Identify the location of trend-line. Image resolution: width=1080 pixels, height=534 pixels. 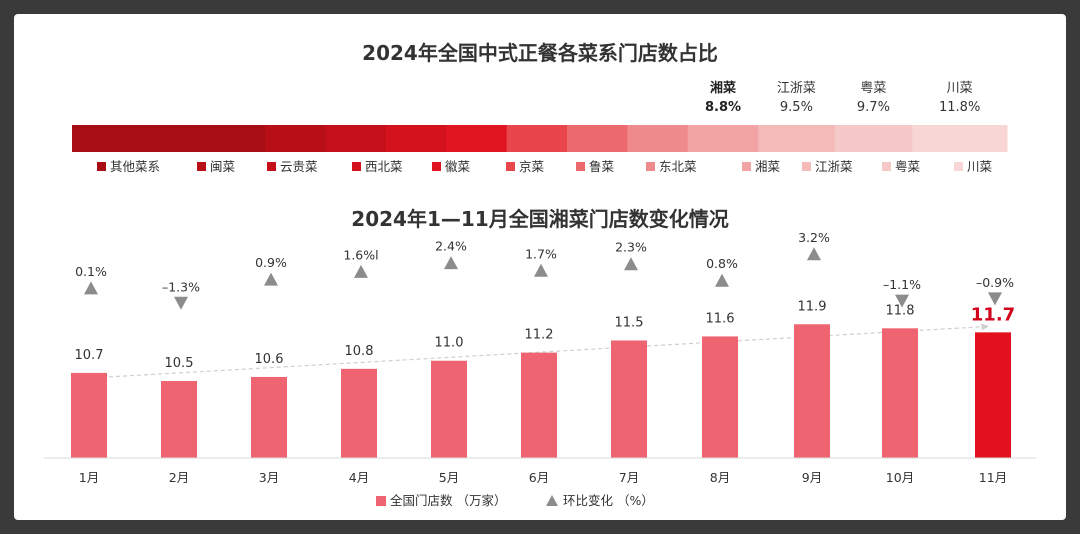
(549, 350).